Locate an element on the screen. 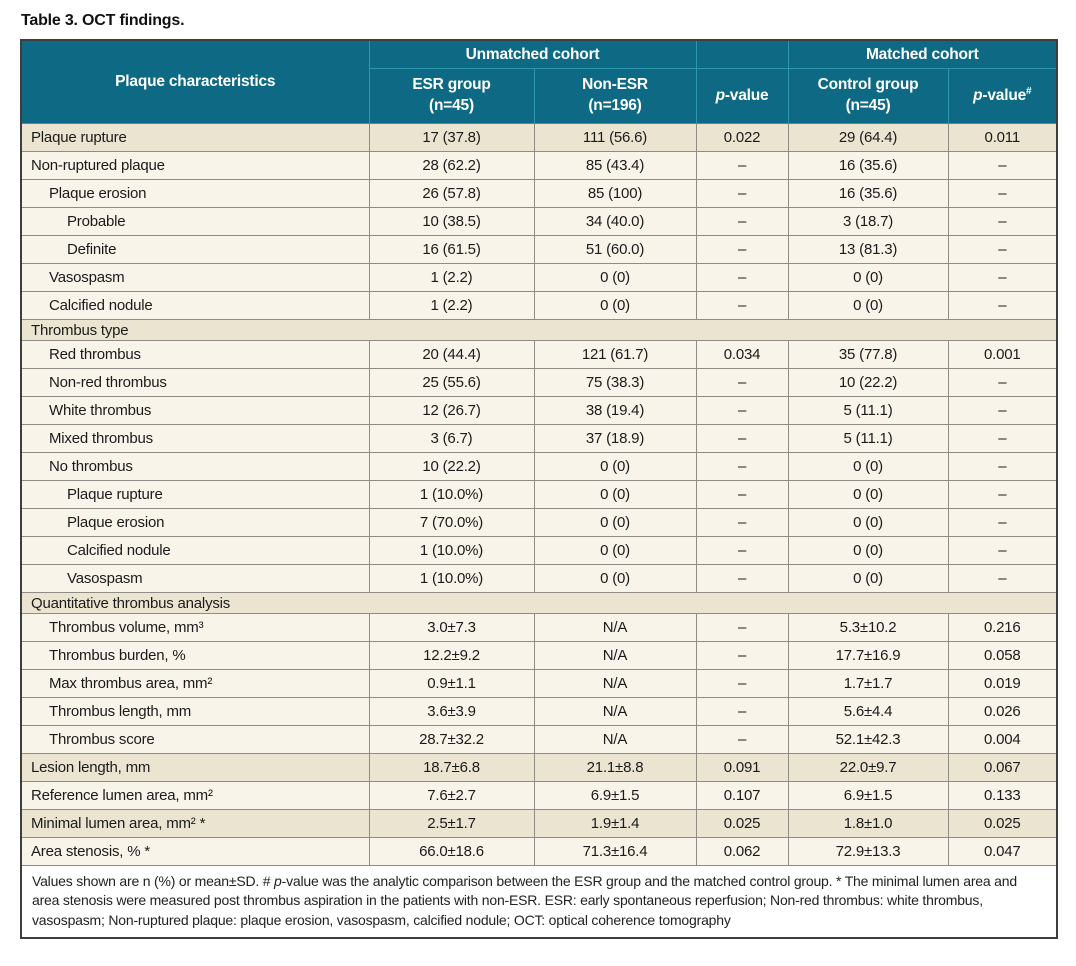 This screenshot has height=966, width=1076. table-row: Calcified nodule 1 (2.2) 0 (0) –0 (0) – is located at coordinates (539, 305).